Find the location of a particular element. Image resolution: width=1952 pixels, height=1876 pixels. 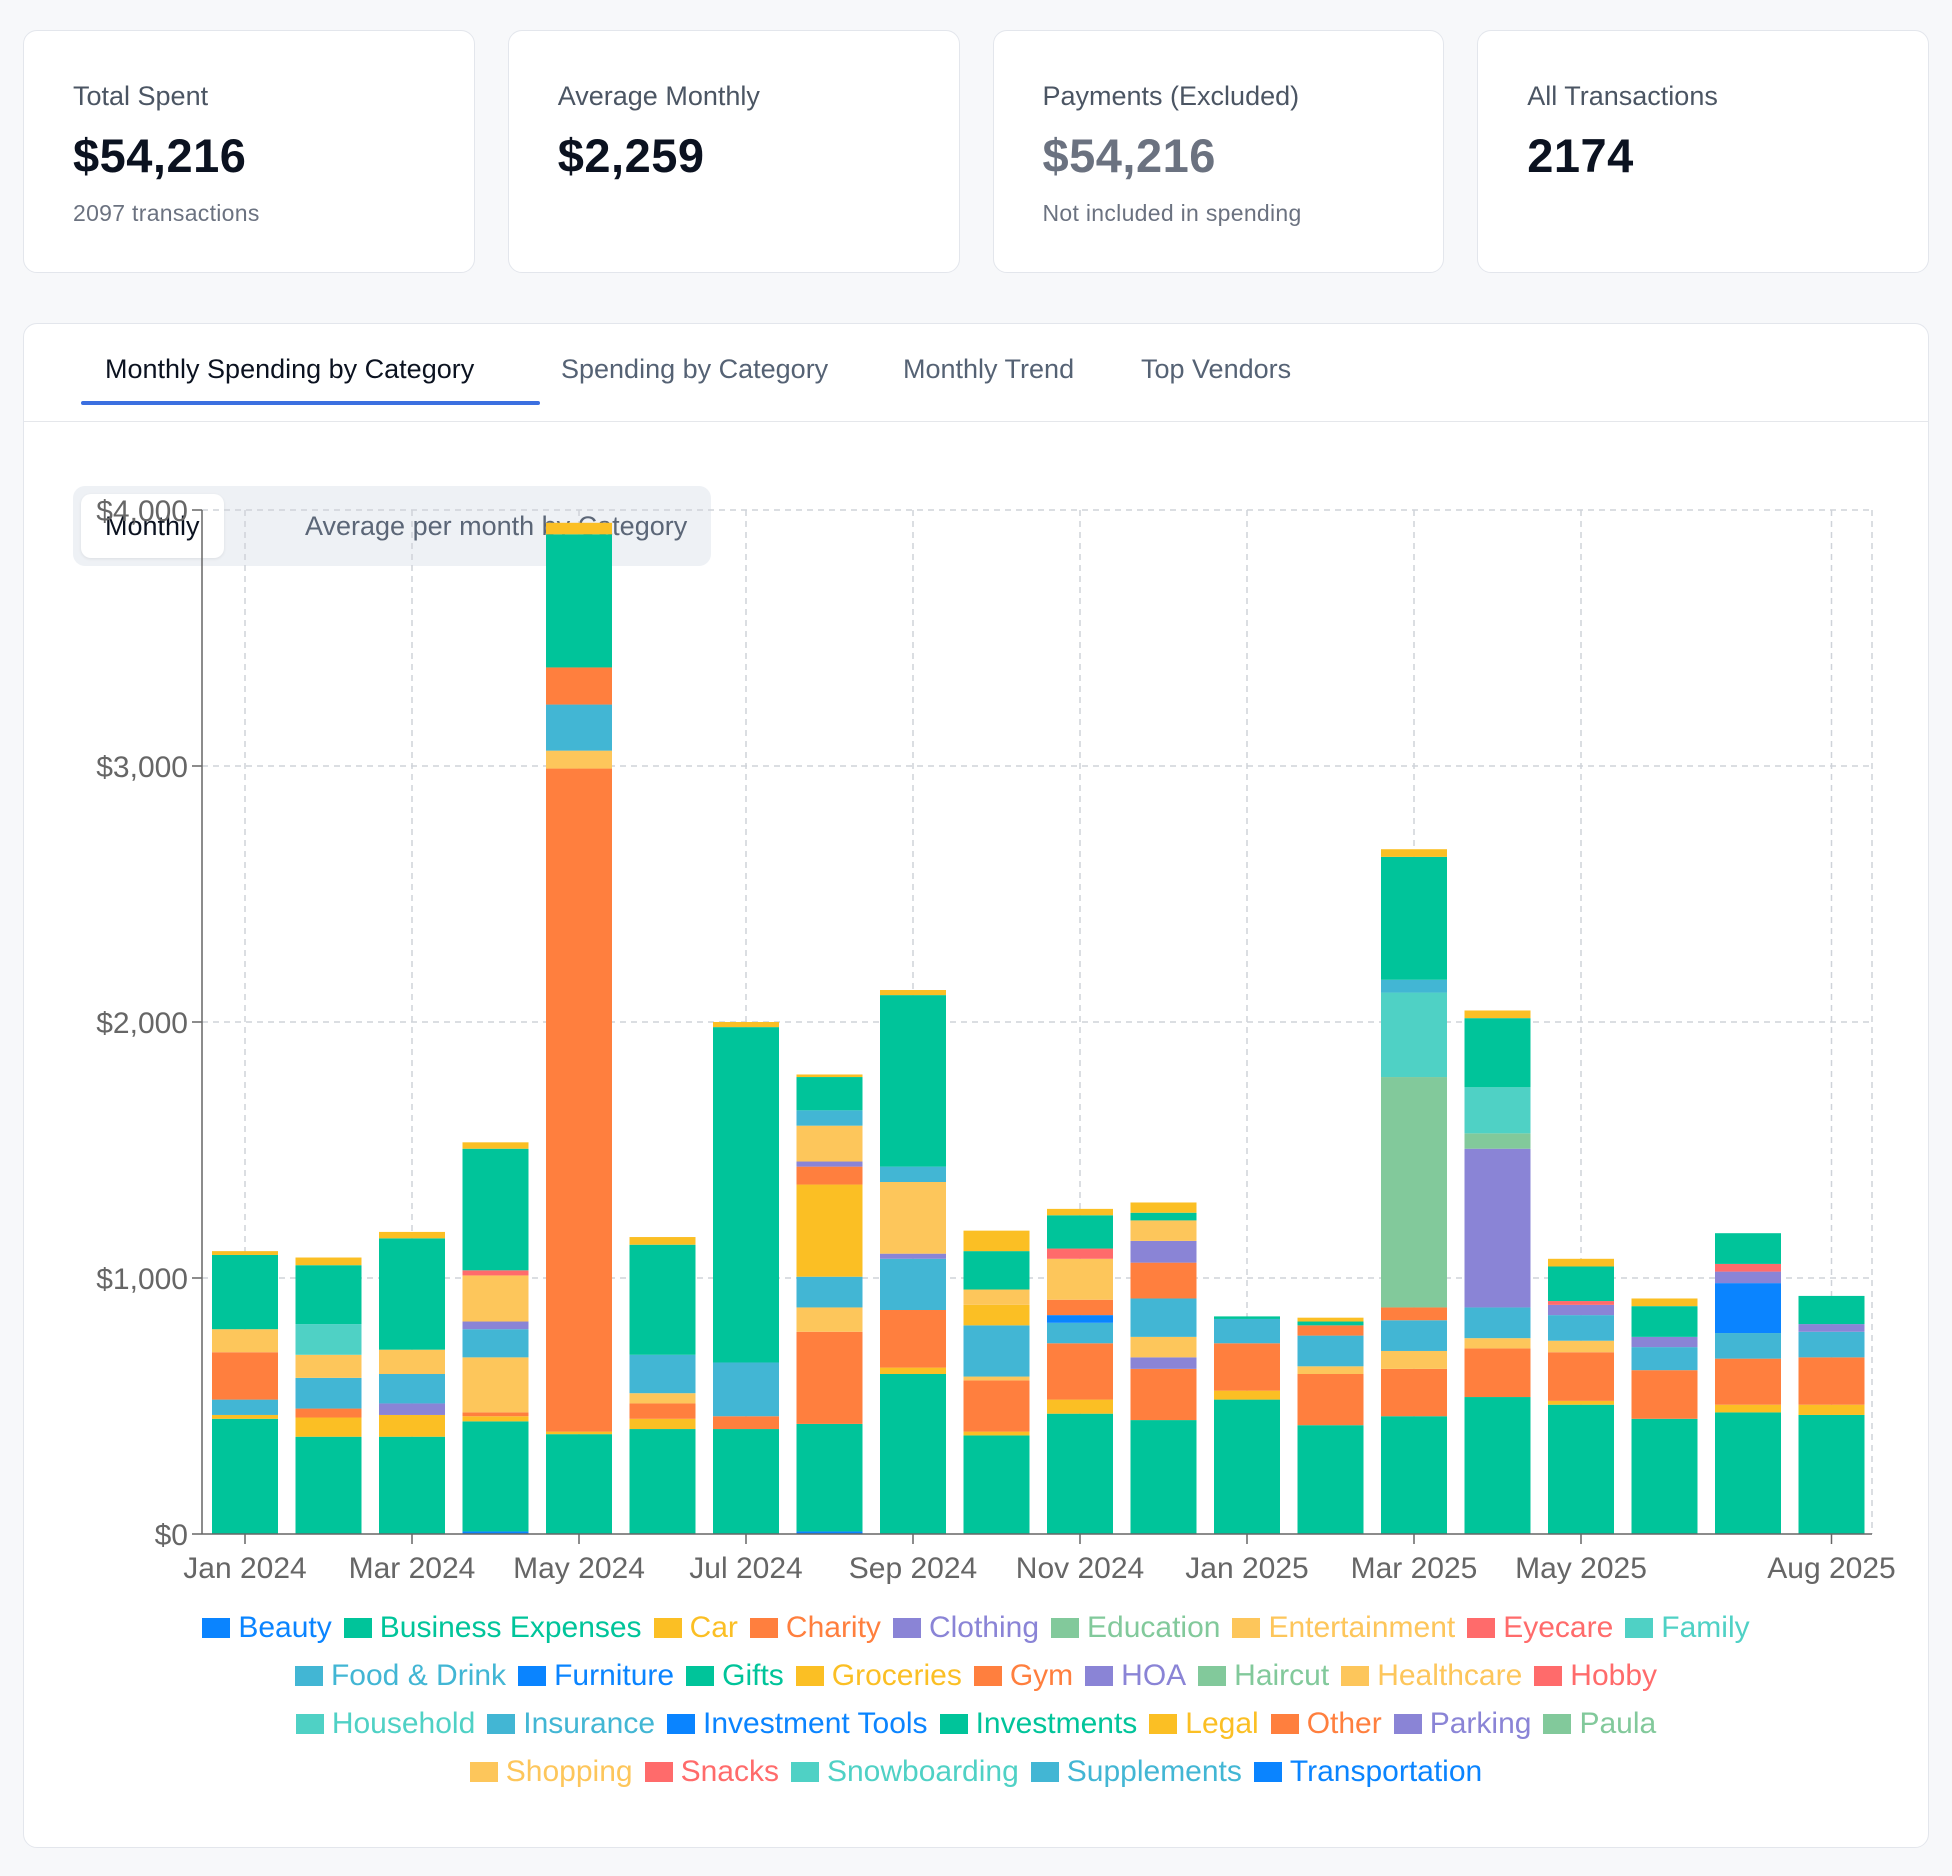

monthly-toggle-button: Monthly is located at coordinates (152, 526).